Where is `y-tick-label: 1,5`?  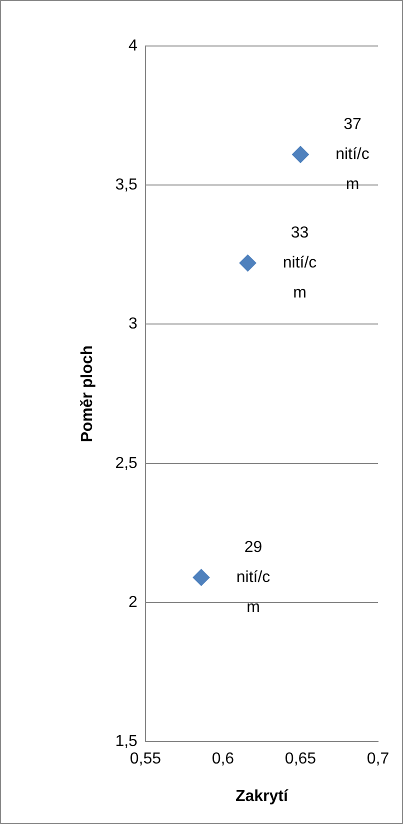
y-tick-label: 1,5 is located at coordinates (126, 741).